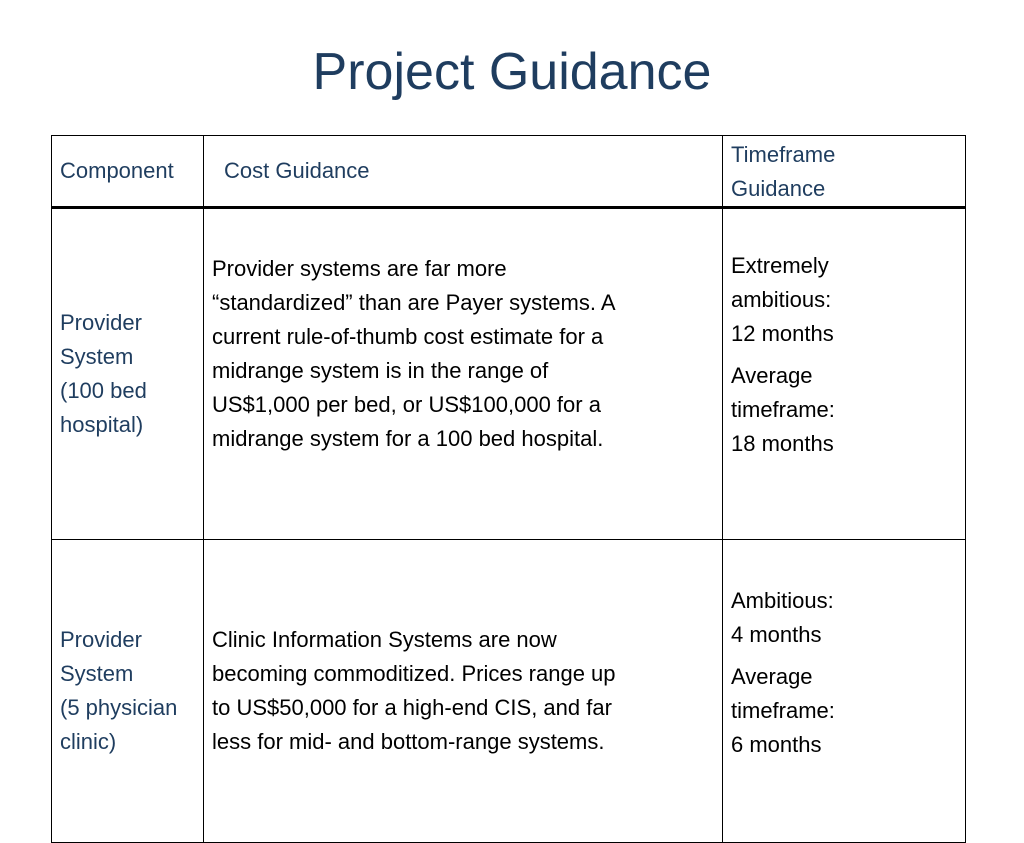 This screenshot has width=1024, height=843. What do you see at coordinates (844, 172) in the screenshot?
I see `header-timeframe-guidance: Timeframe Guidance` at bounding box center [844, 172].